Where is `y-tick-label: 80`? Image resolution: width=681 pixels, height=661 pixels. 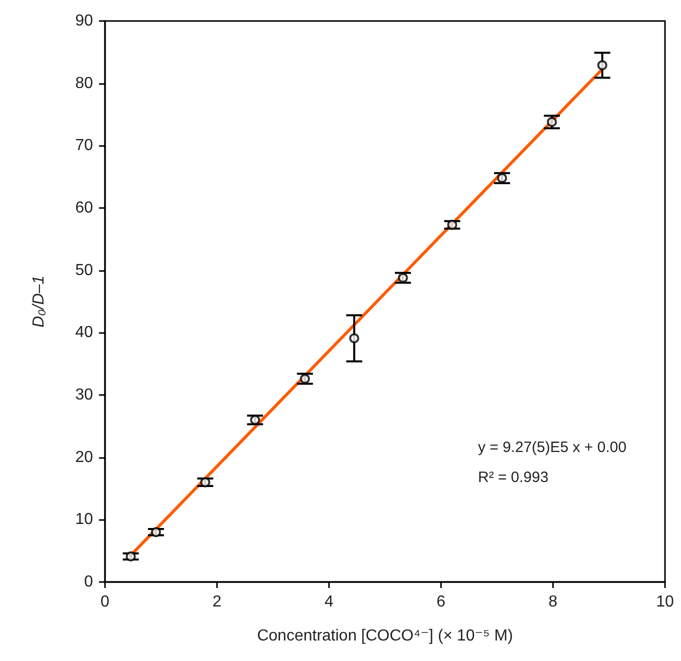
y-tick-label: 80 is located at coordinates (84, 83).